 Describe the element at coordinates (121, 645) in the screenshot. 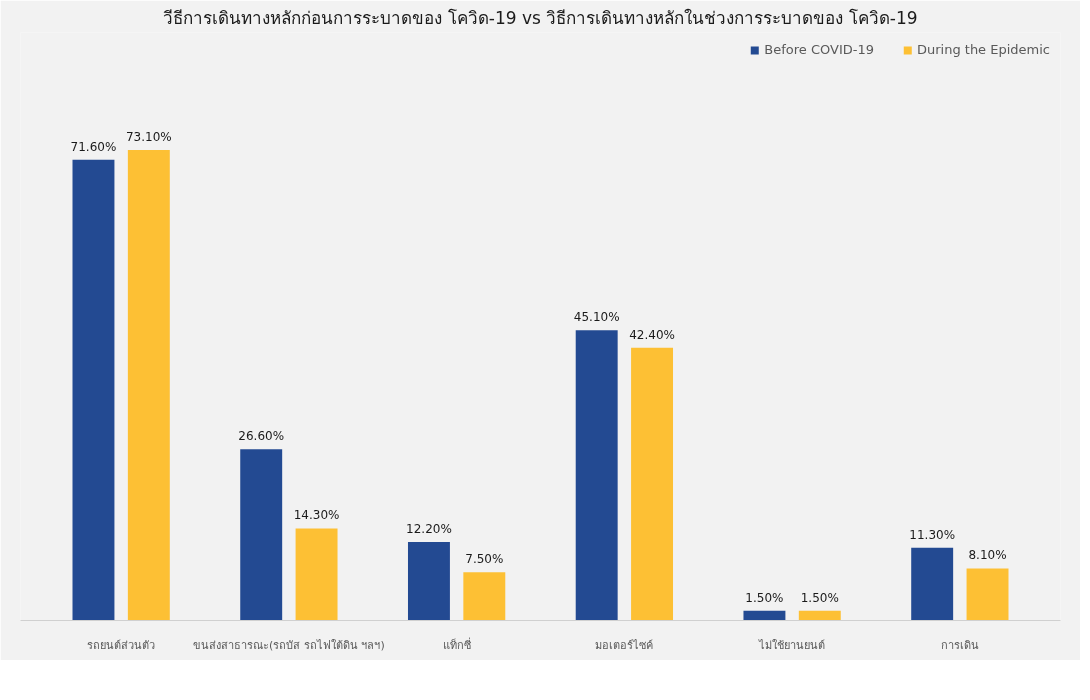

I see `x-tick-label: รถยนต์ส่วนตัว` at that location.